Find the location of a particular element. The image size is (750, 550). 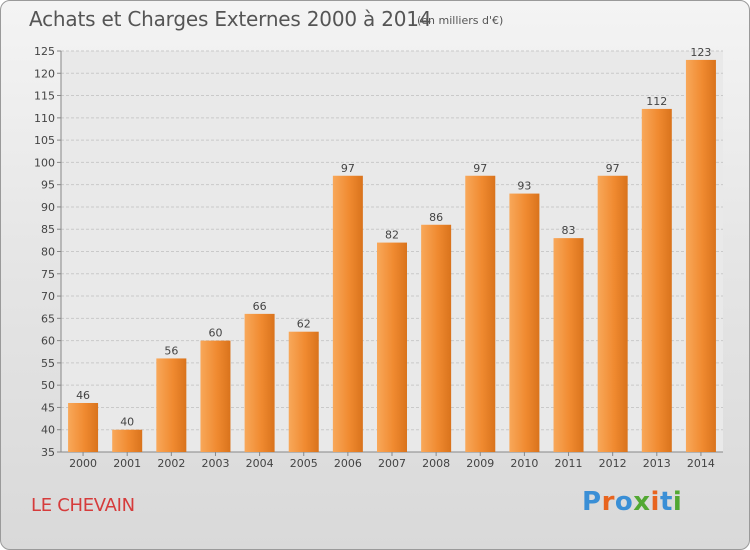

data-label: 66 is located at coordinates (260, 306).